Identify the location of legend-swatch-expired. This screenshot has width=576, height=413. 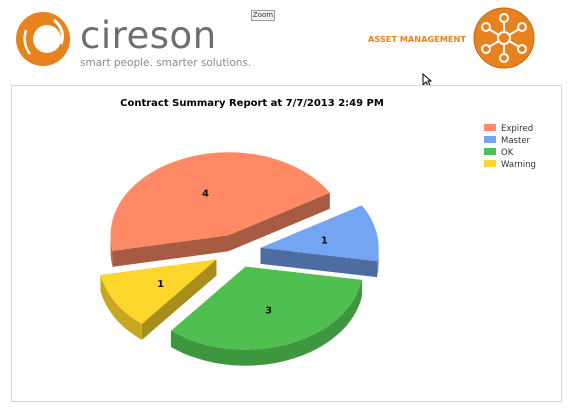
(490, 127).